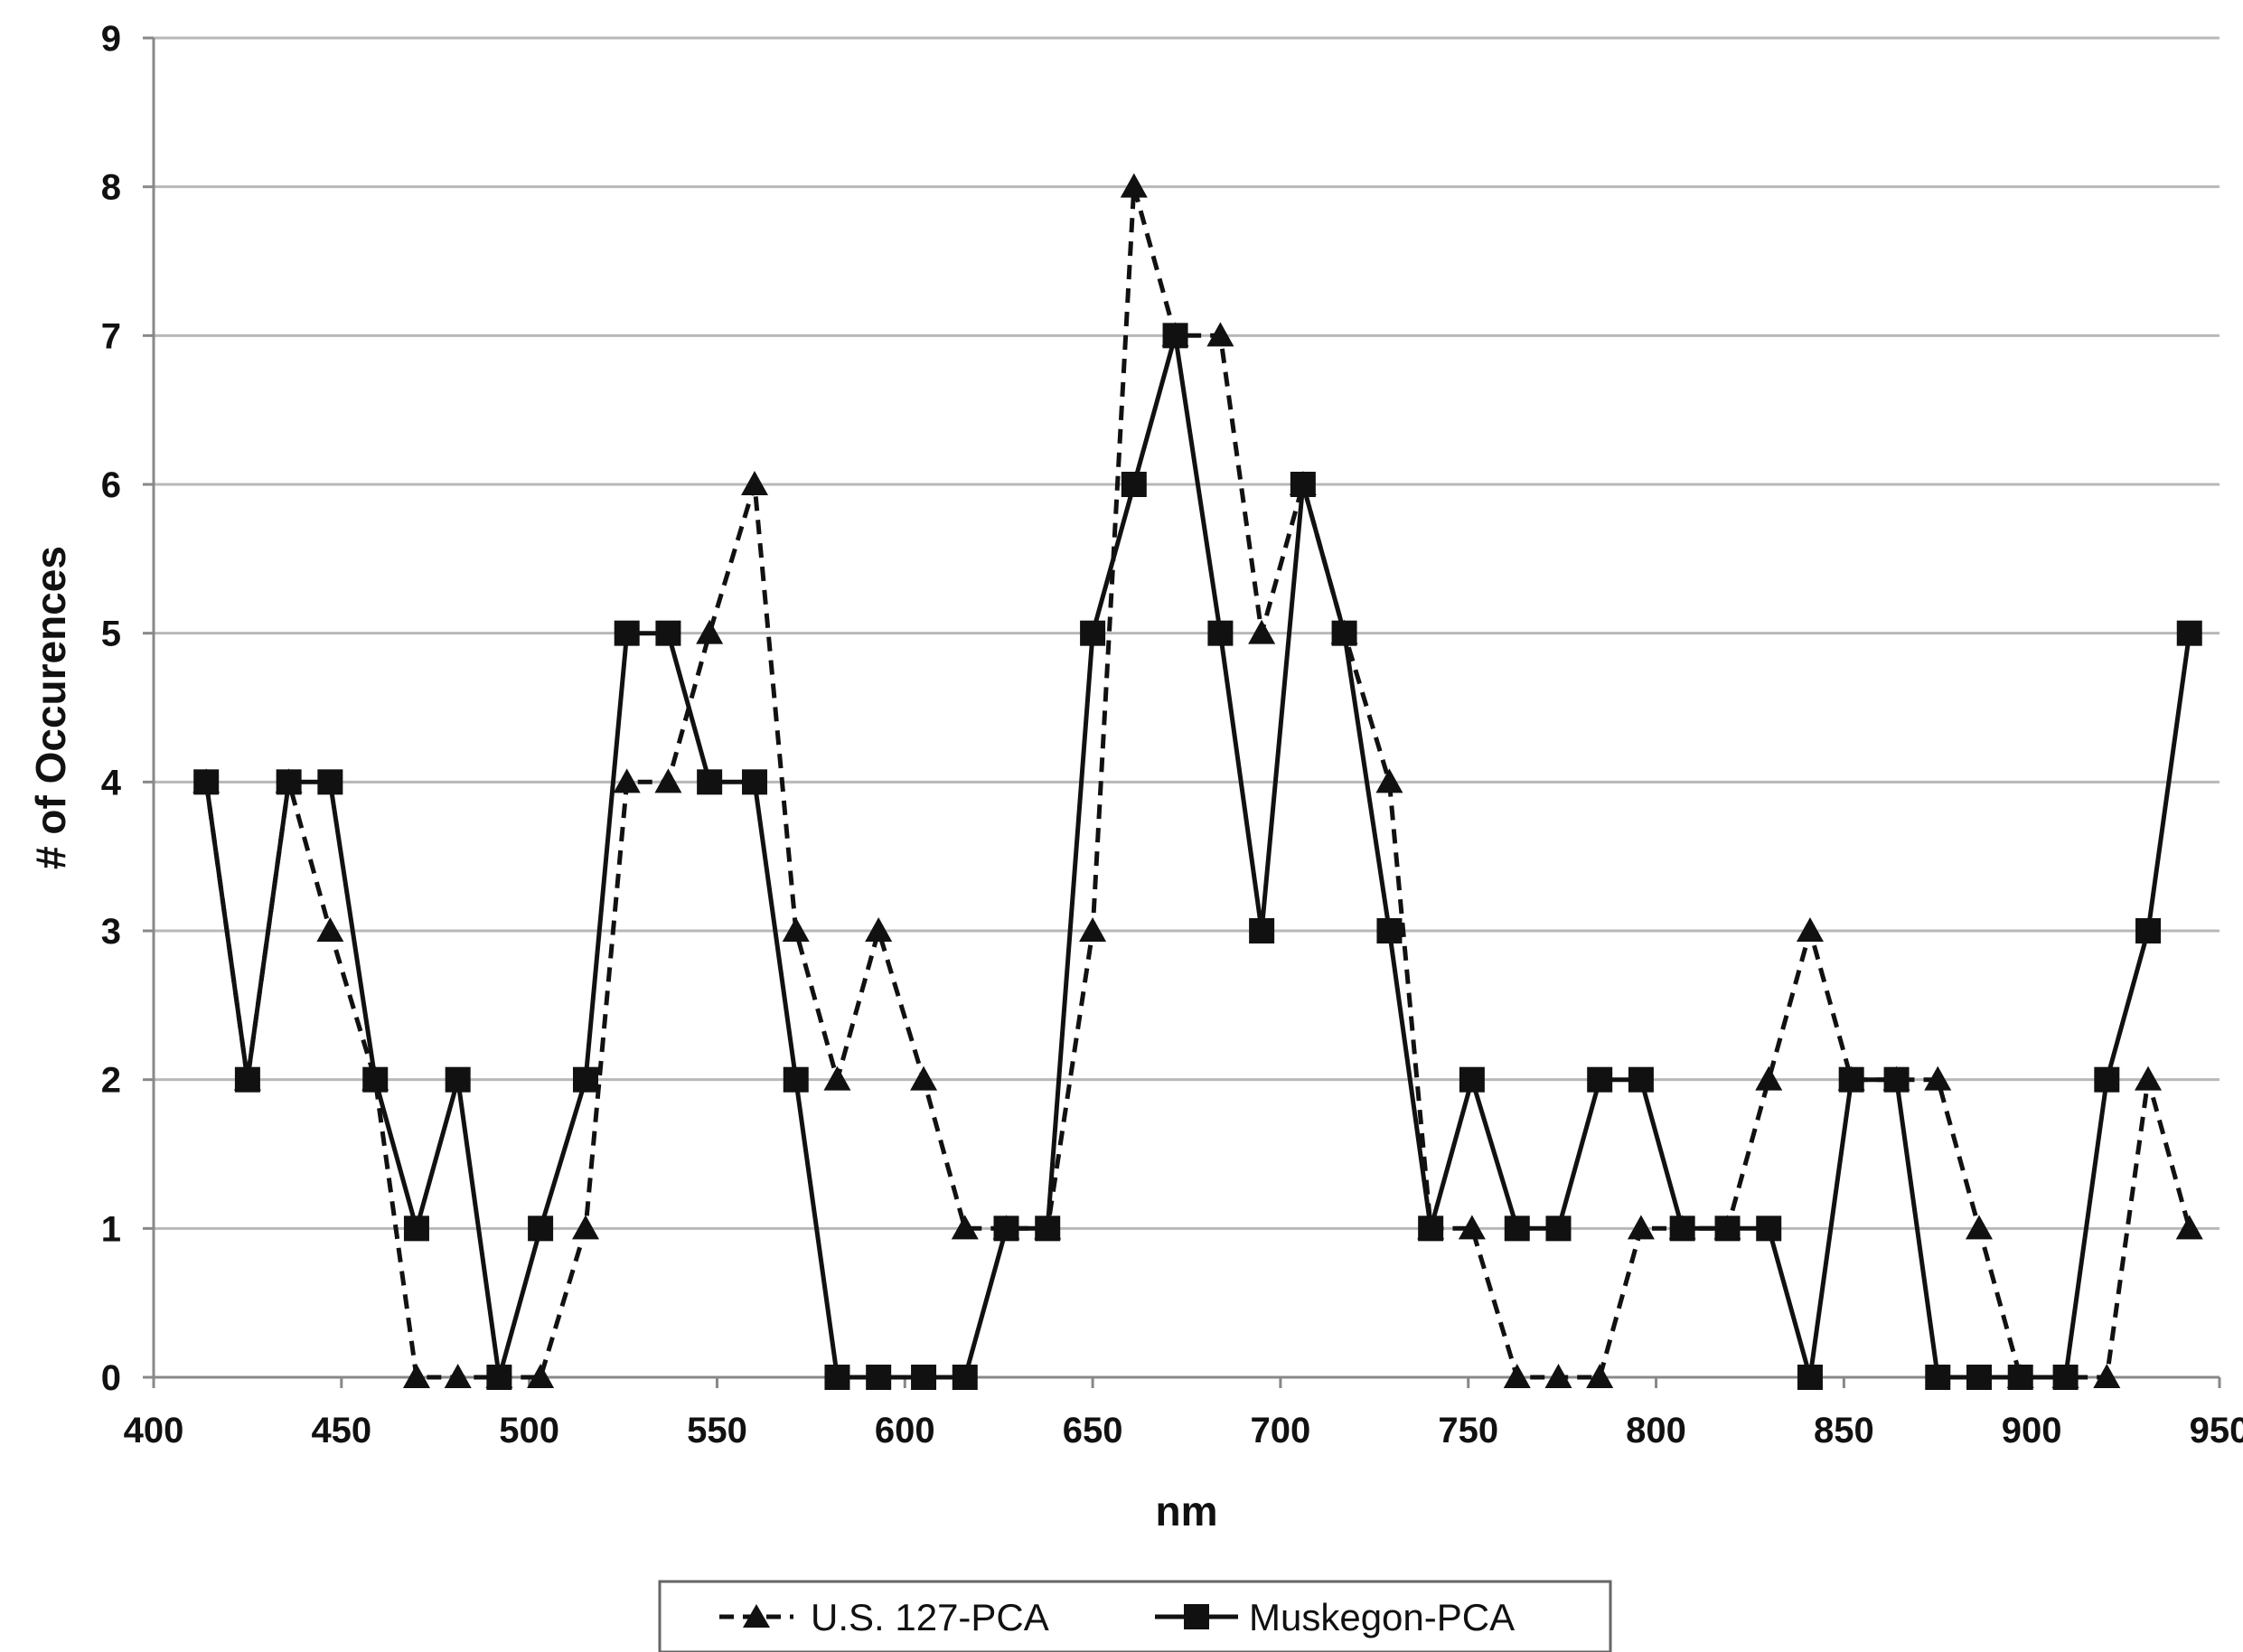 This screenshot has height=1652, width=2243. Describe the element at coordinates (111, 485) in the screenshot. I see `y-tick-label: 6` at that location.